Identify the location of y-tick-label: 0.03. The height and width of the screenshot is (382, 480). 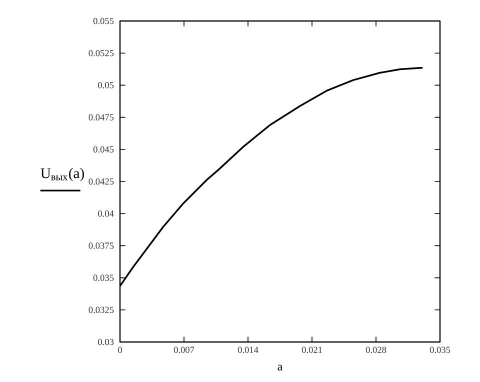
(106, 342).